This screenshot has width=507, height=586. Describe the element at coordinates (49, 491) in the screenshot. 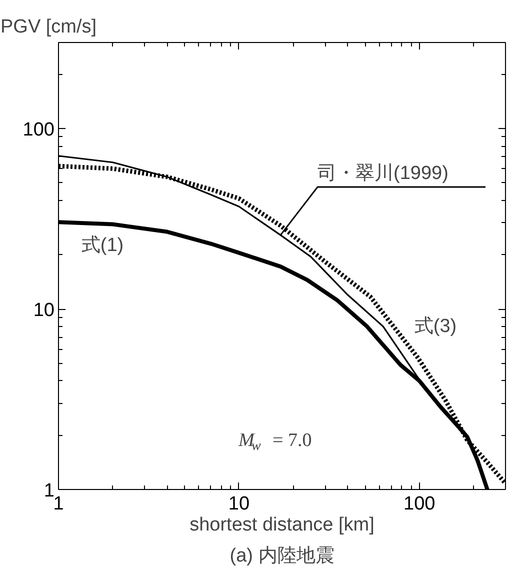

I see `y-tick-label: 1` at that location.